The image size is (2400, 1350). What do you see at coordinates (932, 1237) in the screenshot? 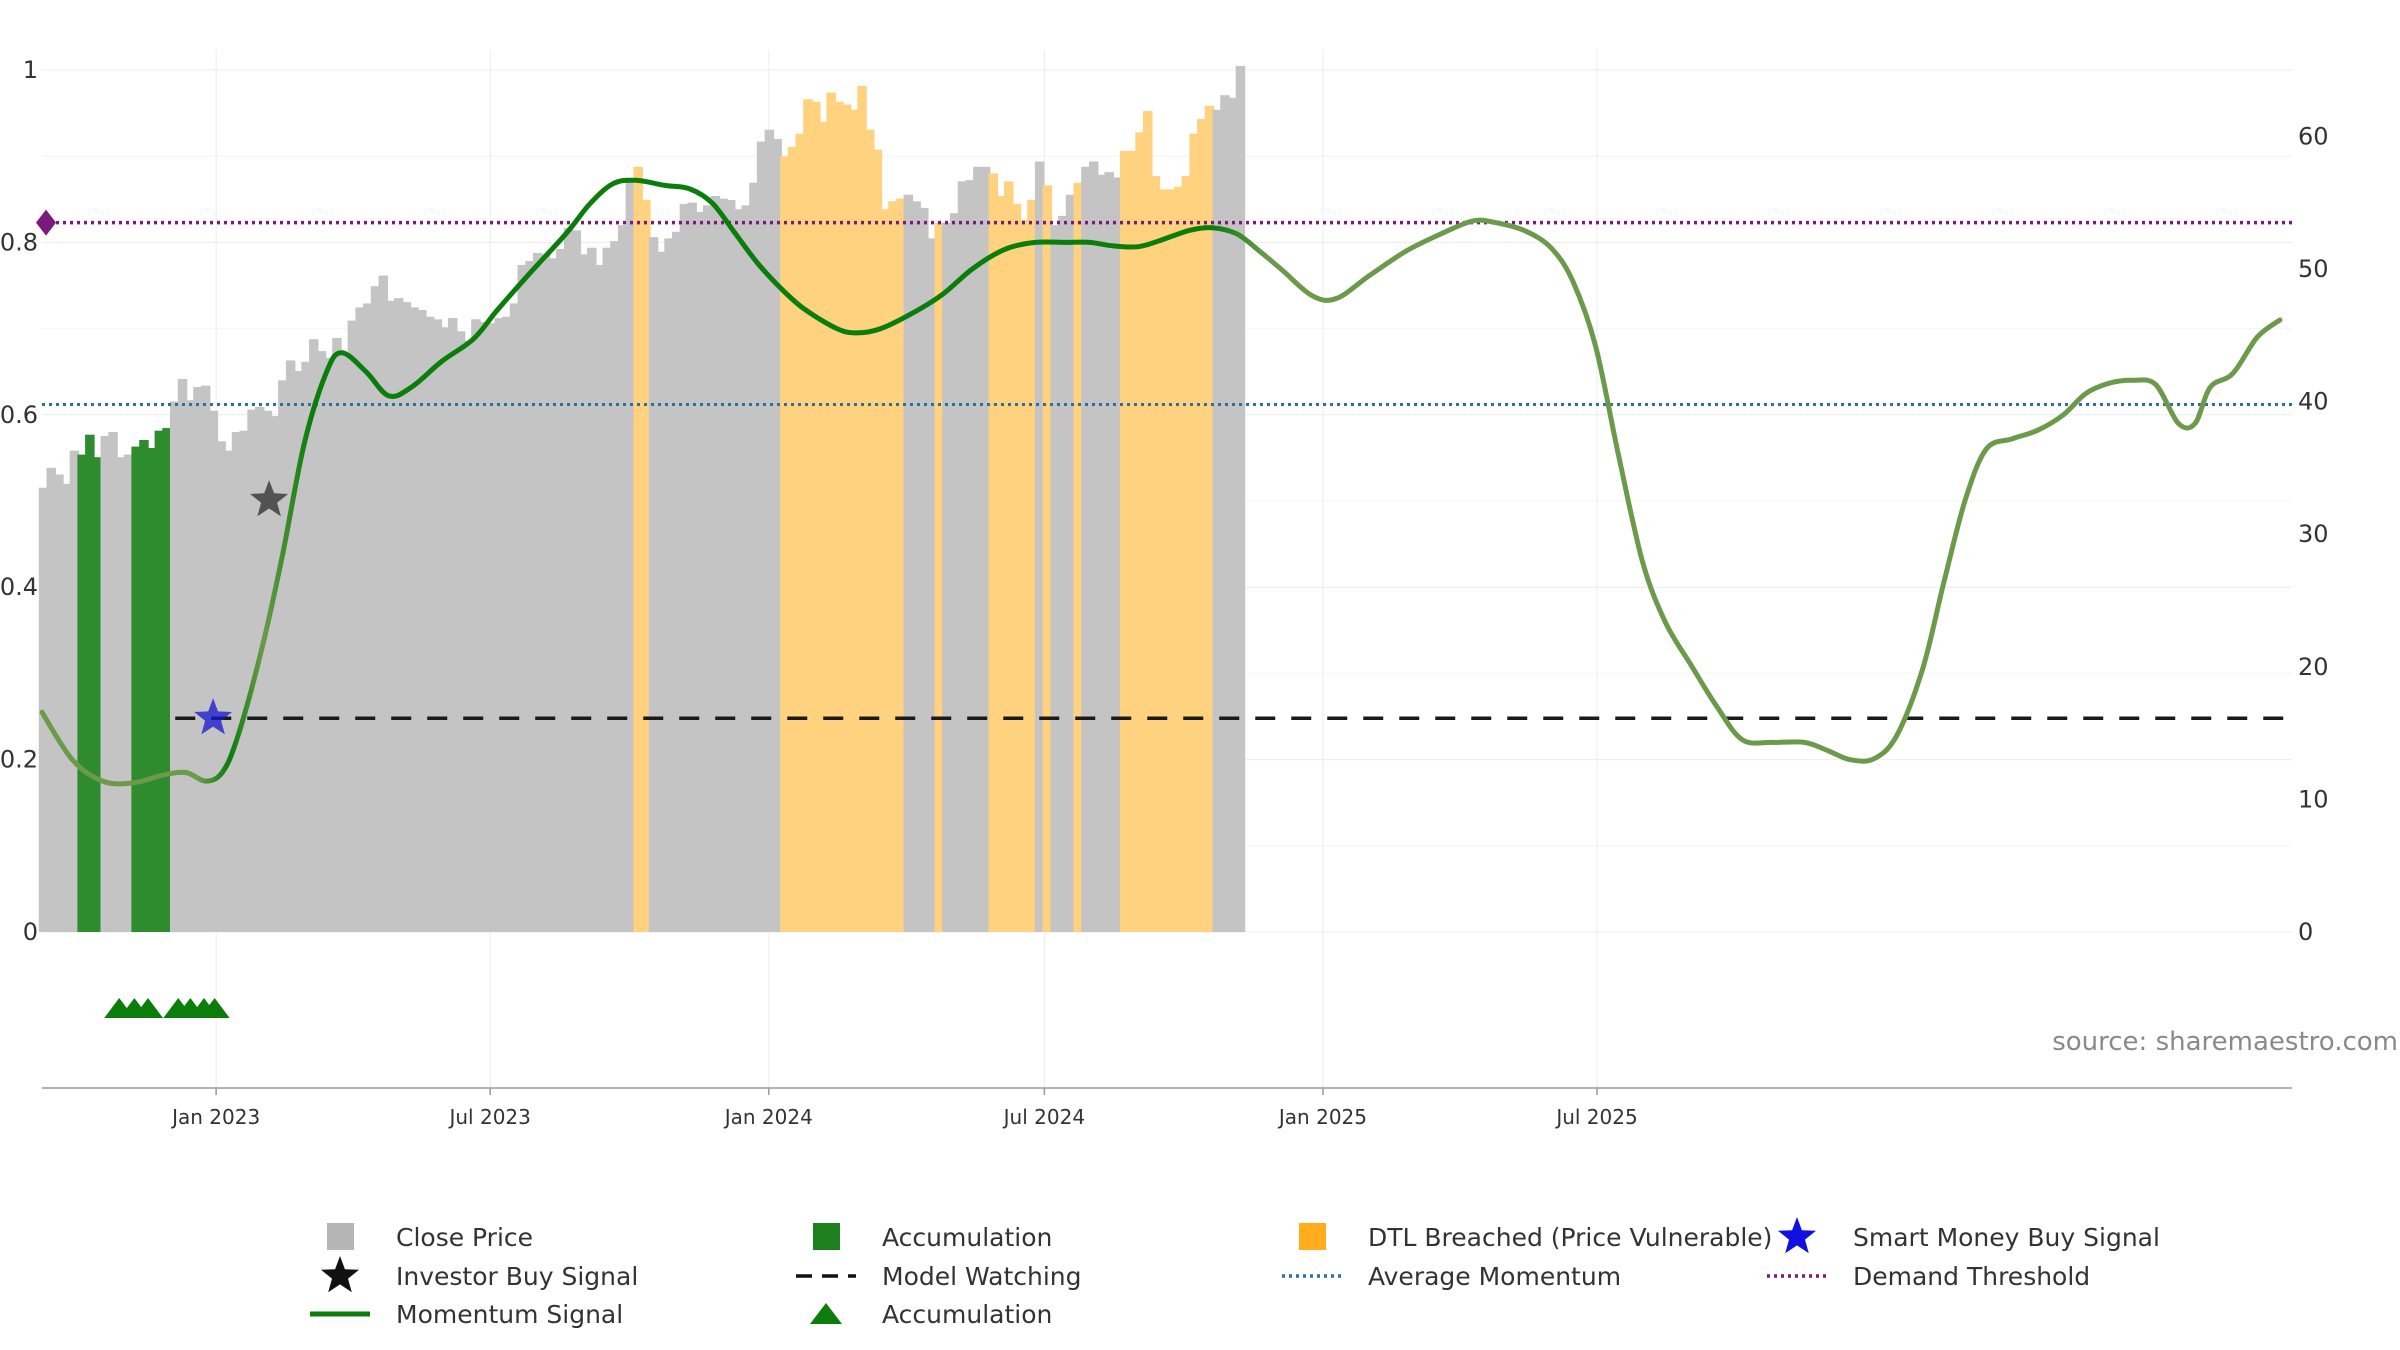
I see `legend-item-accum_bar: Accumulation` at bounding box center [932, 1237].